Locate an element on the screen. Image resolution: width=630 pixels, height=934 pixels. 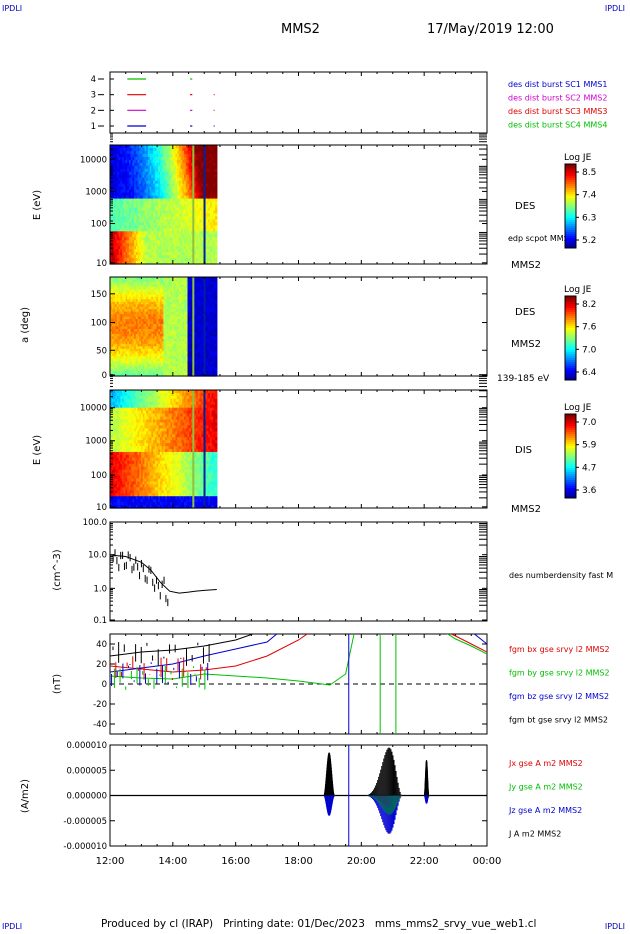
colorbar-tick: 8.5 is located at coordinates (589, 173).